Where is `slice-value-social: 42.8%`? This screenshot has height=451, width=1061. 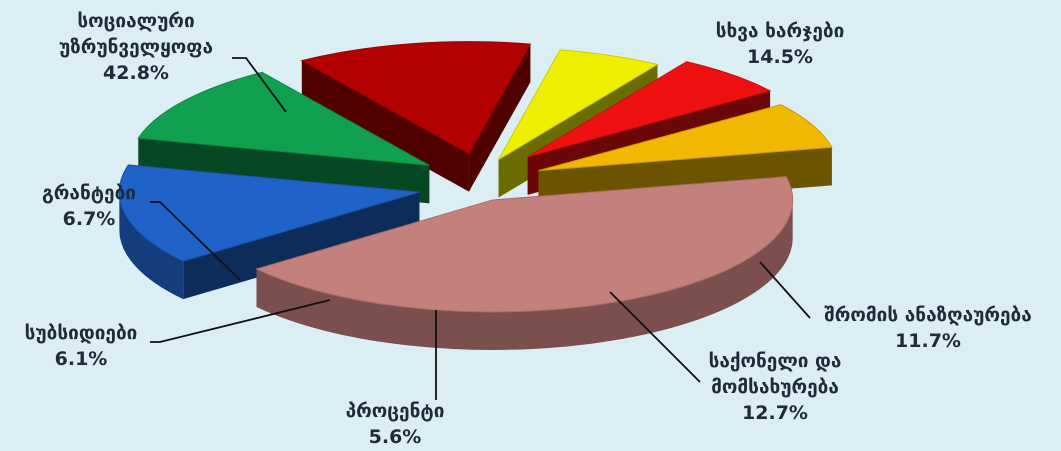 slice-value-social: 42.8% is located at coordinates (136, 73).